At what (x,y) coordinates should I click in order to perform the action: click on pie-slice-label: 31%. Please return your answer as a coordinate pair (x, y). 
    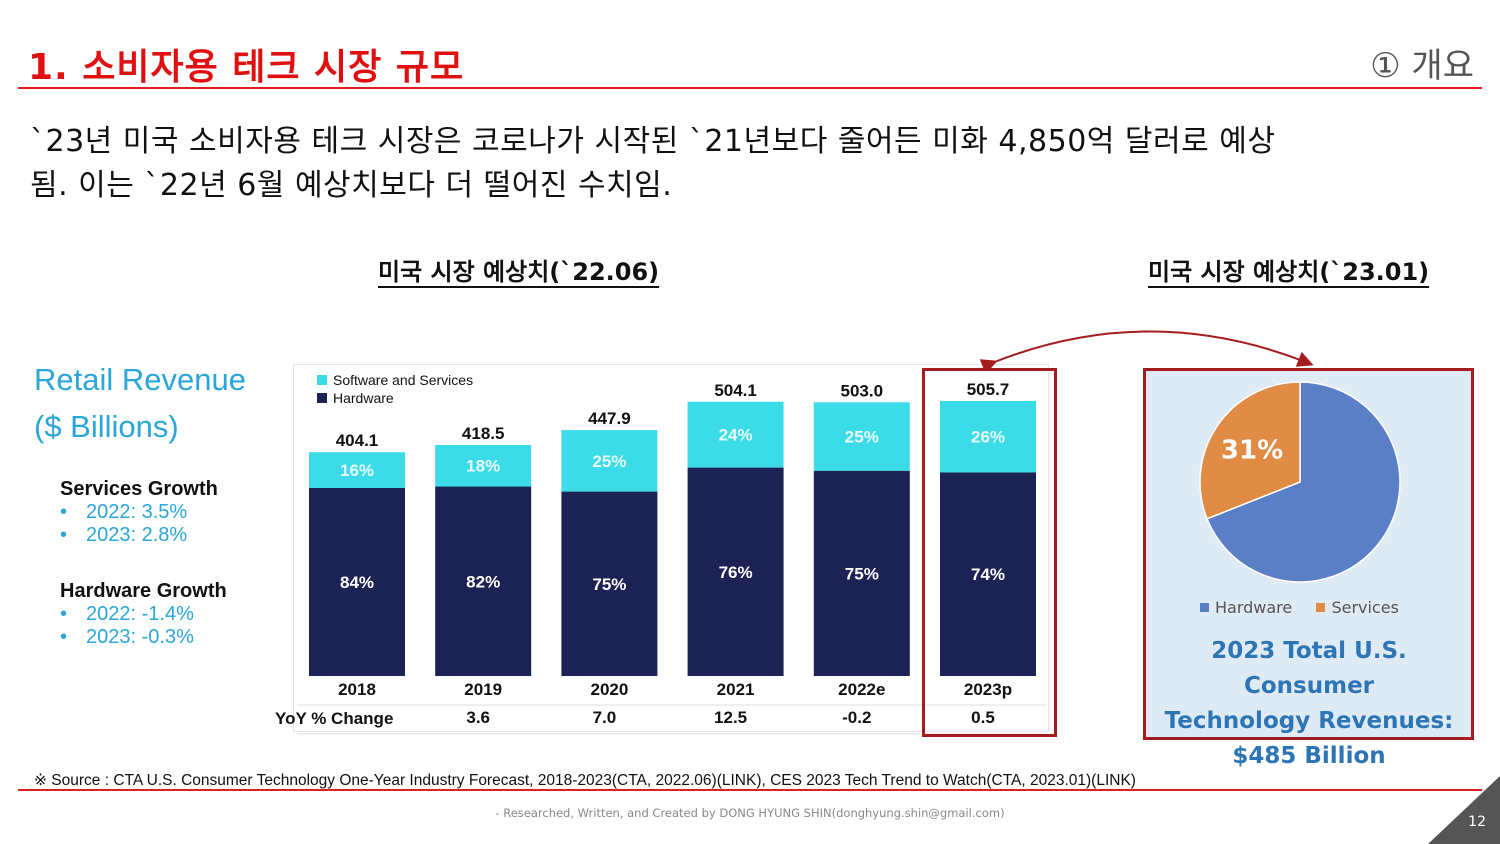
    Looking at the image, I should click on (1252, 450).